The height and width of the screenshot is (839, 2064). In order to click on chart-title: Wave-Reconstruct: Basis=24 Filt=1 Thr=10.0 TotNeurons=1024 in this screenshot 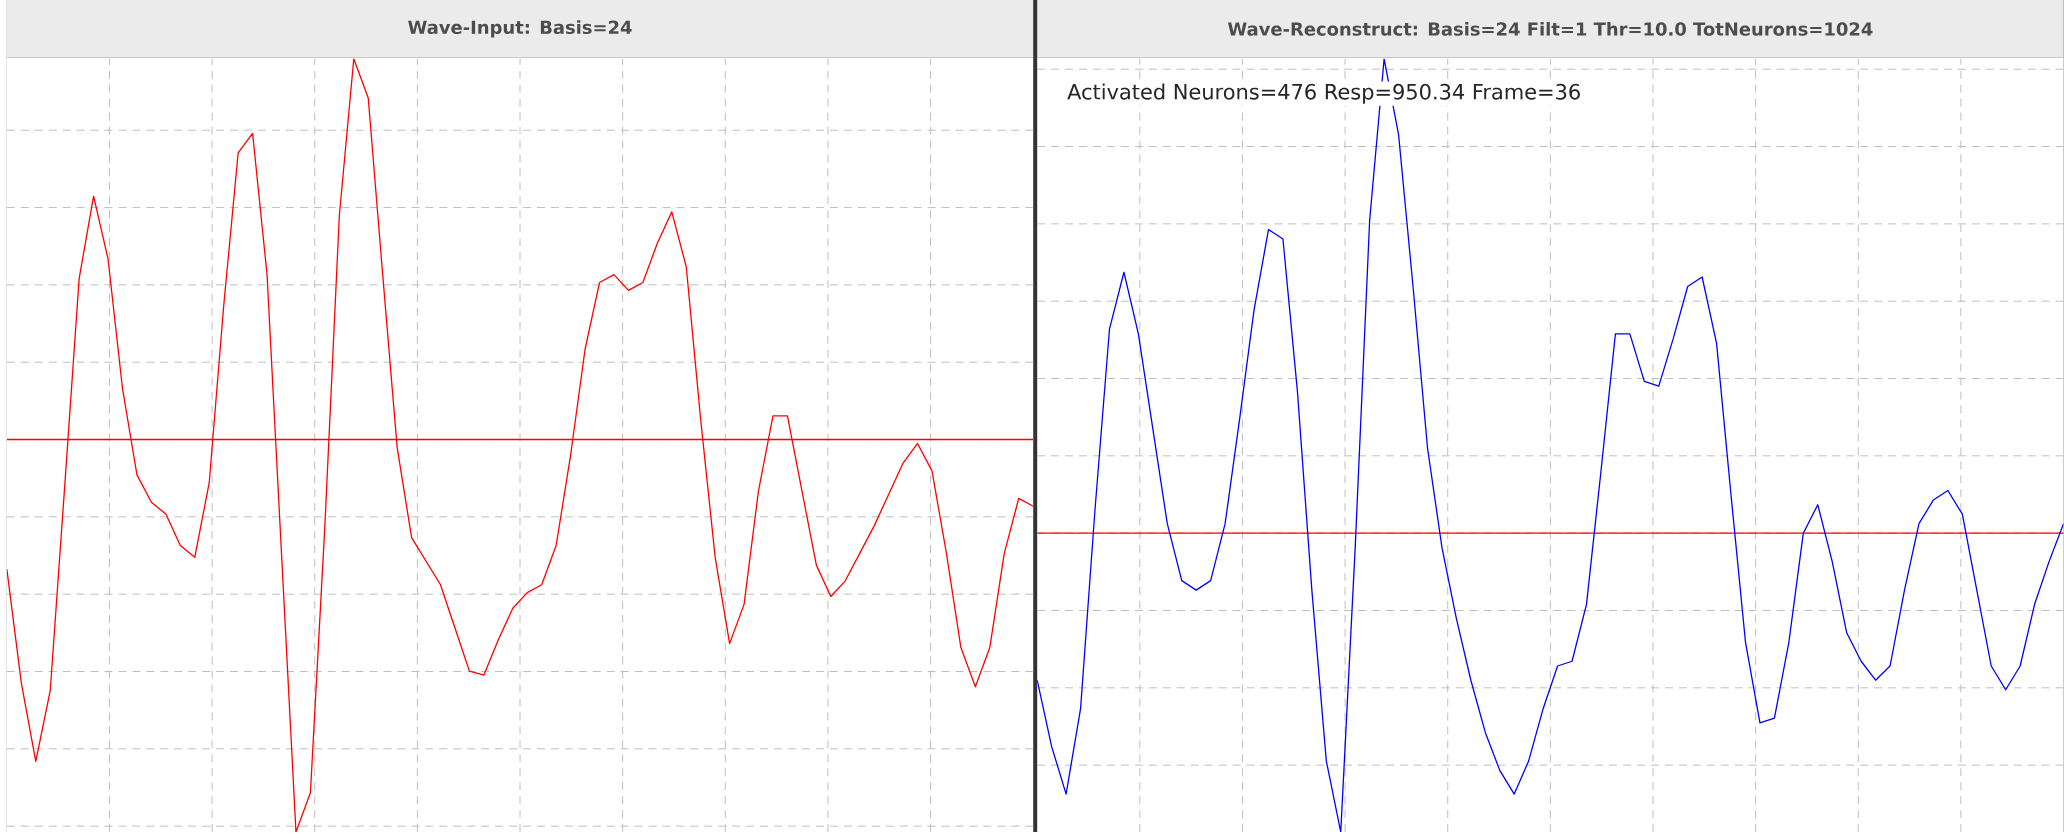, I will do `click(1550, 29)`.